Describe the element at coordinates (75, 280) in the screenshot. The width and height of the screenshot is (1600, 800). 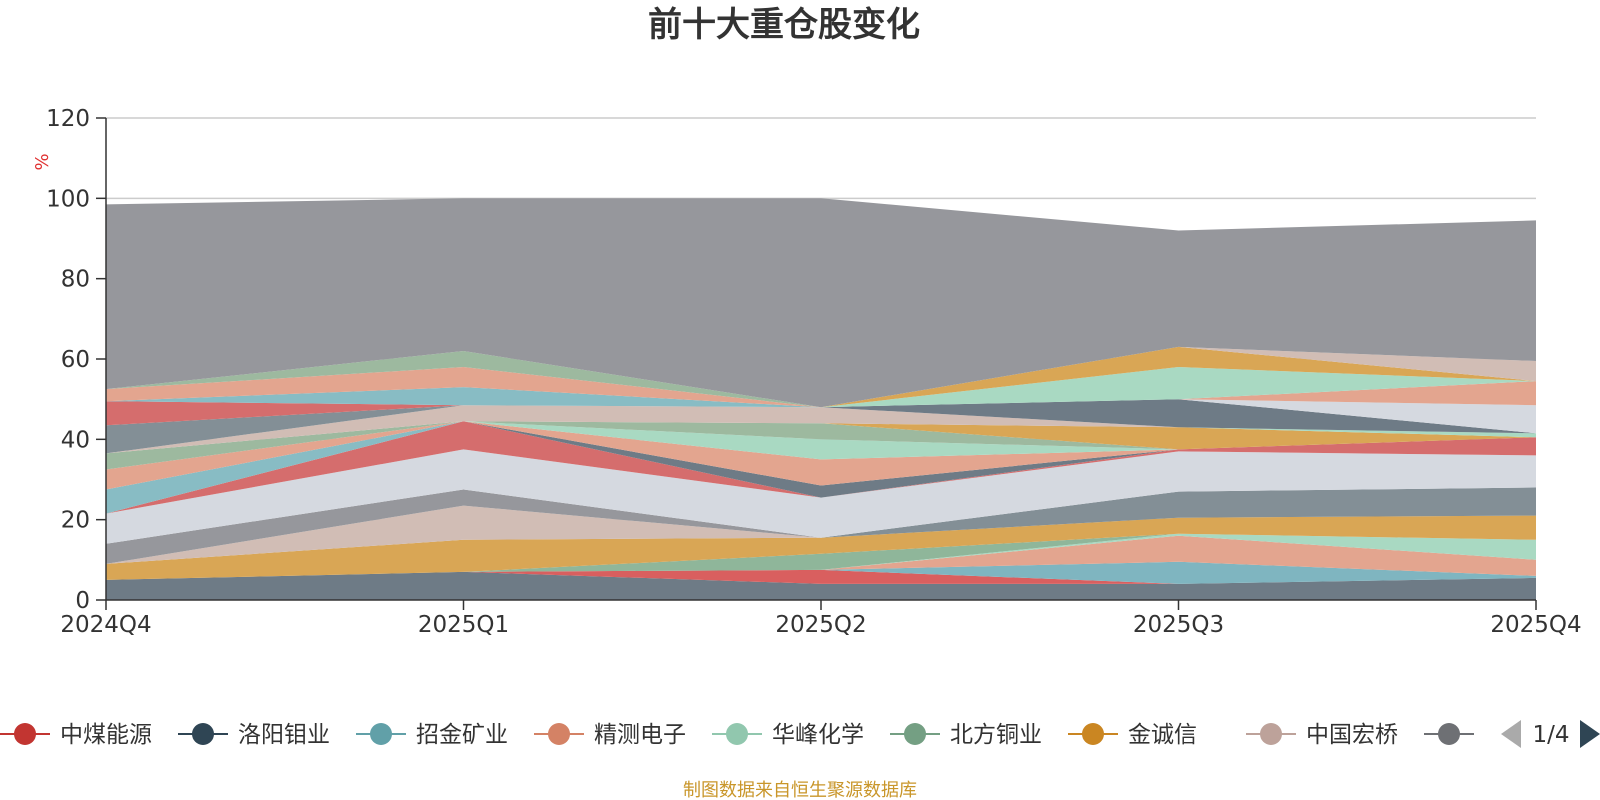
I see `y-tick-label-80: 80` at that location.